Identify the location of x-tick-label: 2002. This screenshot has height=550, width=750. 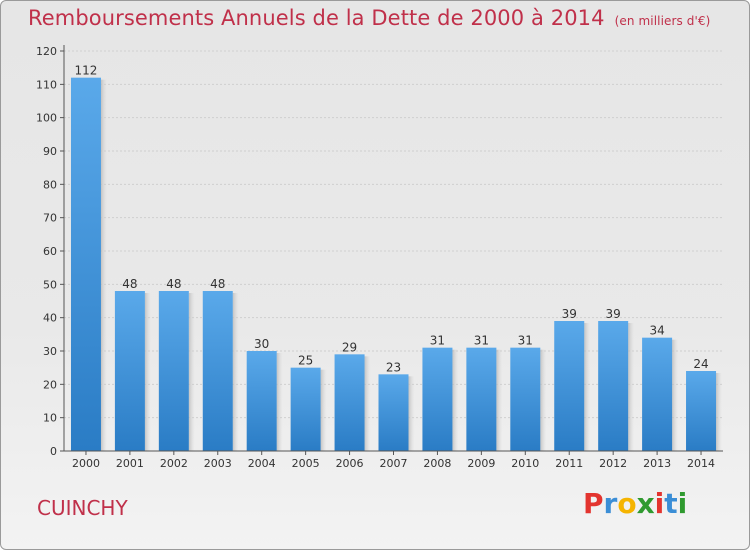
(174, 463).